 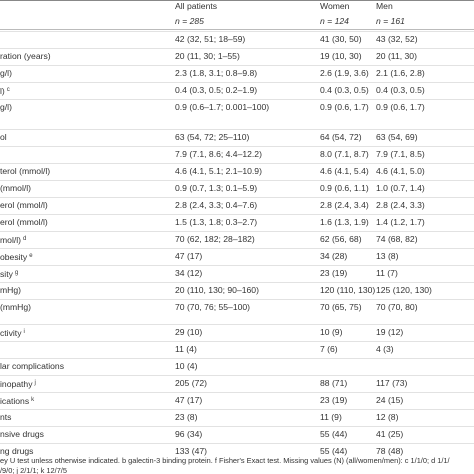 What do you see at coordinates (218, 154) in the screenshot?
I see `table-cell: 7.9 (7.1, 8.6; 4.4–12.2)` at bounding box center [218, 154].